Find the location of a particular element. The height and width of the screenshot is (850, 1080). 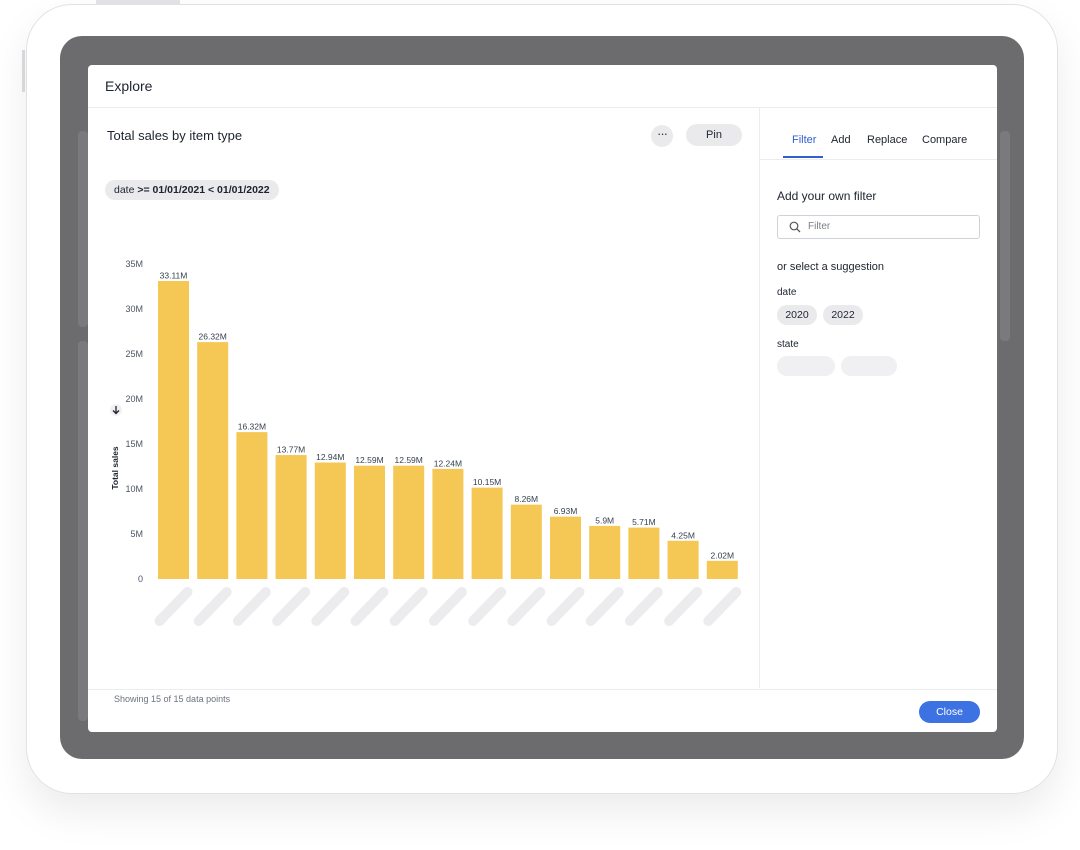

modal-header: Explore is located at coordinates (542, 86).